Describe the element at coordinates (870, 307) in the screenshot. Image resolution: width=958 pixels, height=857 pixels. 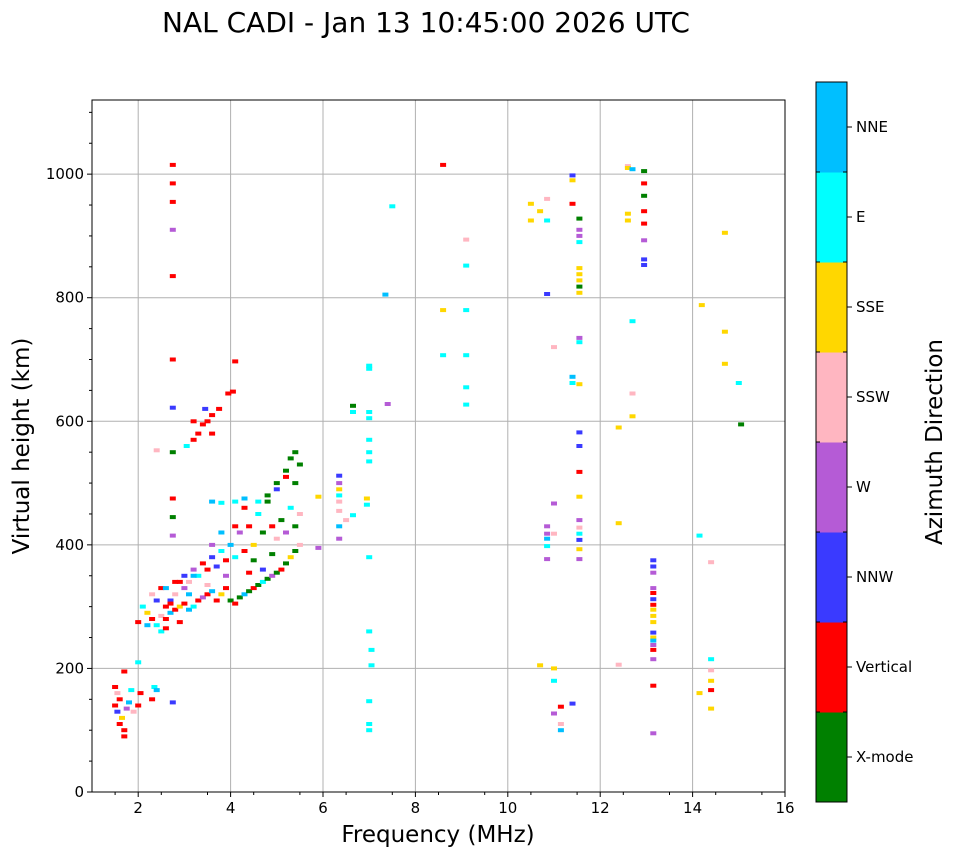
I see `colorbar-tick-label: SSE` at that location.